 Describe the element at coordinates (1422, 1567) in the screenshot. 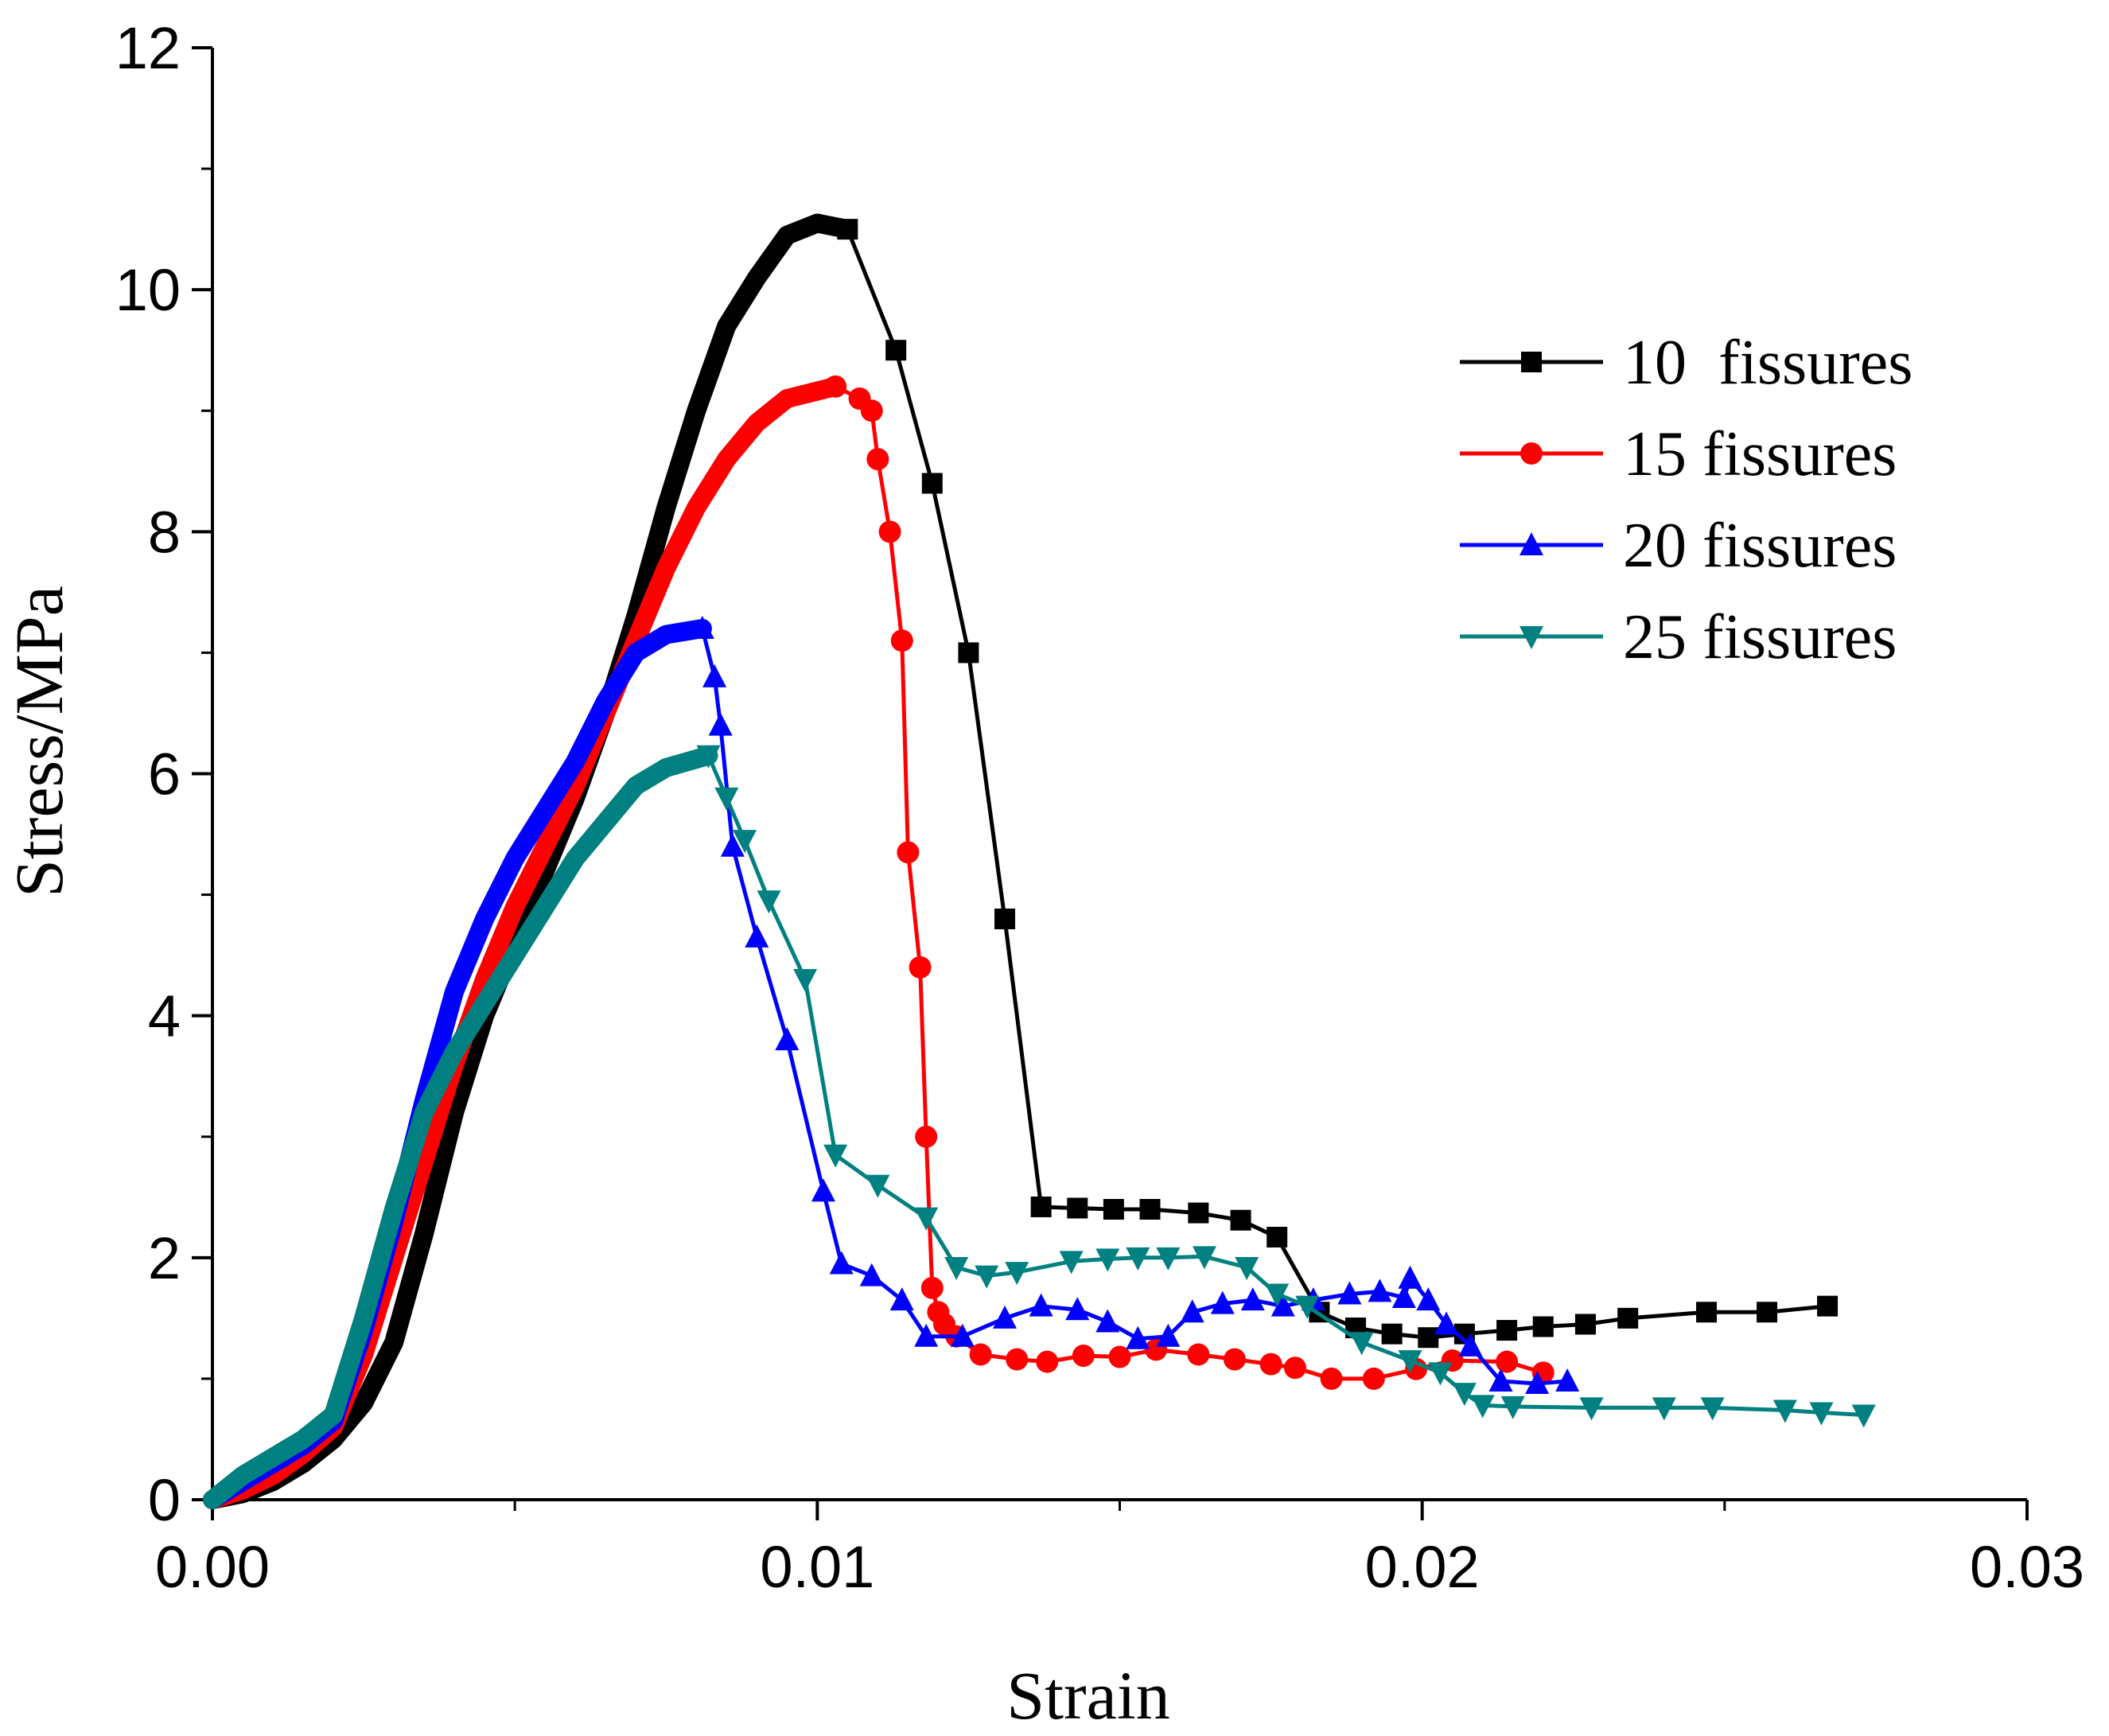

I see `x-tick-label: 0.02` at that location.